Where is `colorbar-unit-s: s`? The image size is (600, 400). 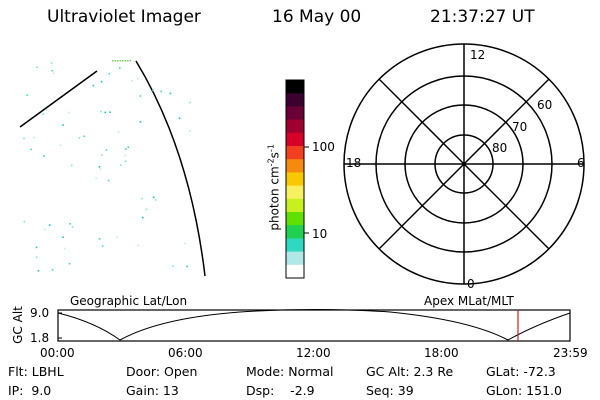 colorbar-unit-s: s is located at coordinates (274, 155).